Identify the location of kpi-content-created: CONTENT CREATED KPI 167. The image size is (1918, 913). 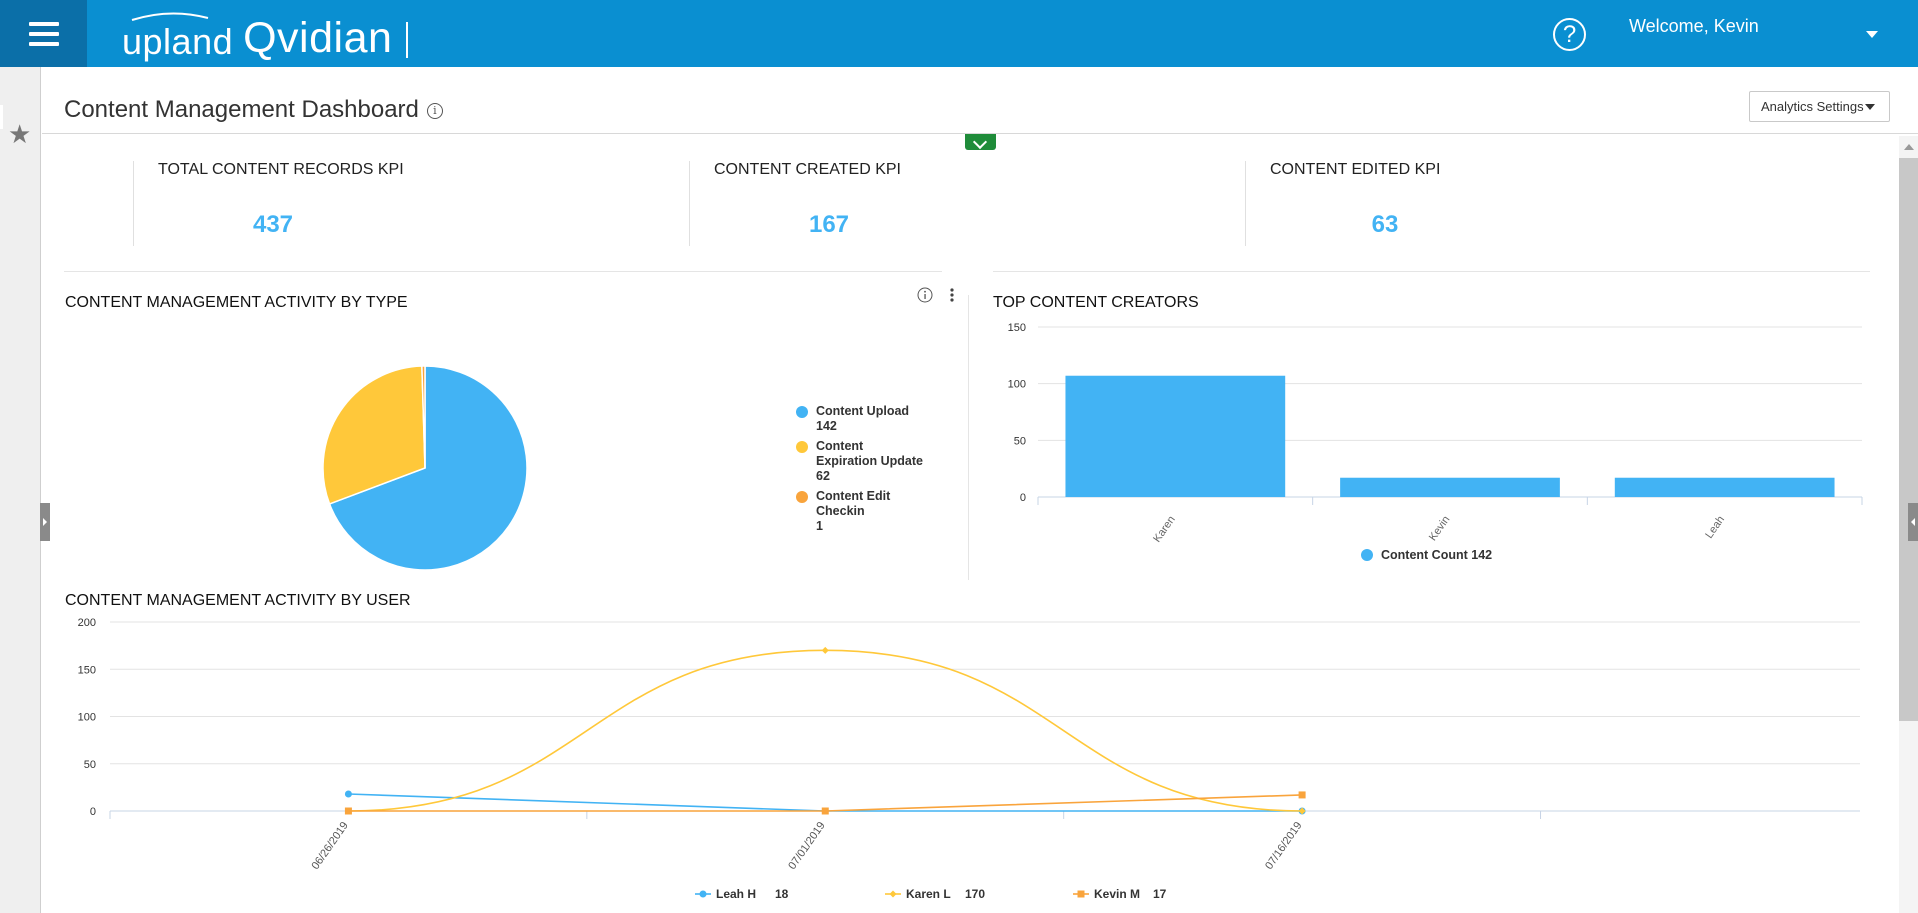
(967, 203).